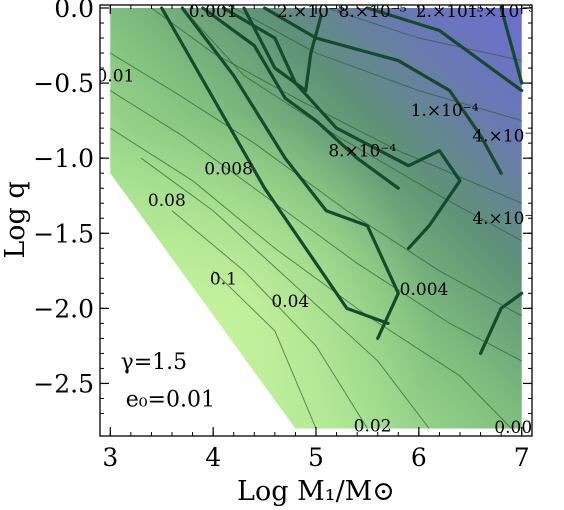  Describe the element at coordinates (63, 158) in the screenshot. I see `y-tick-label: −1.0` at that location.